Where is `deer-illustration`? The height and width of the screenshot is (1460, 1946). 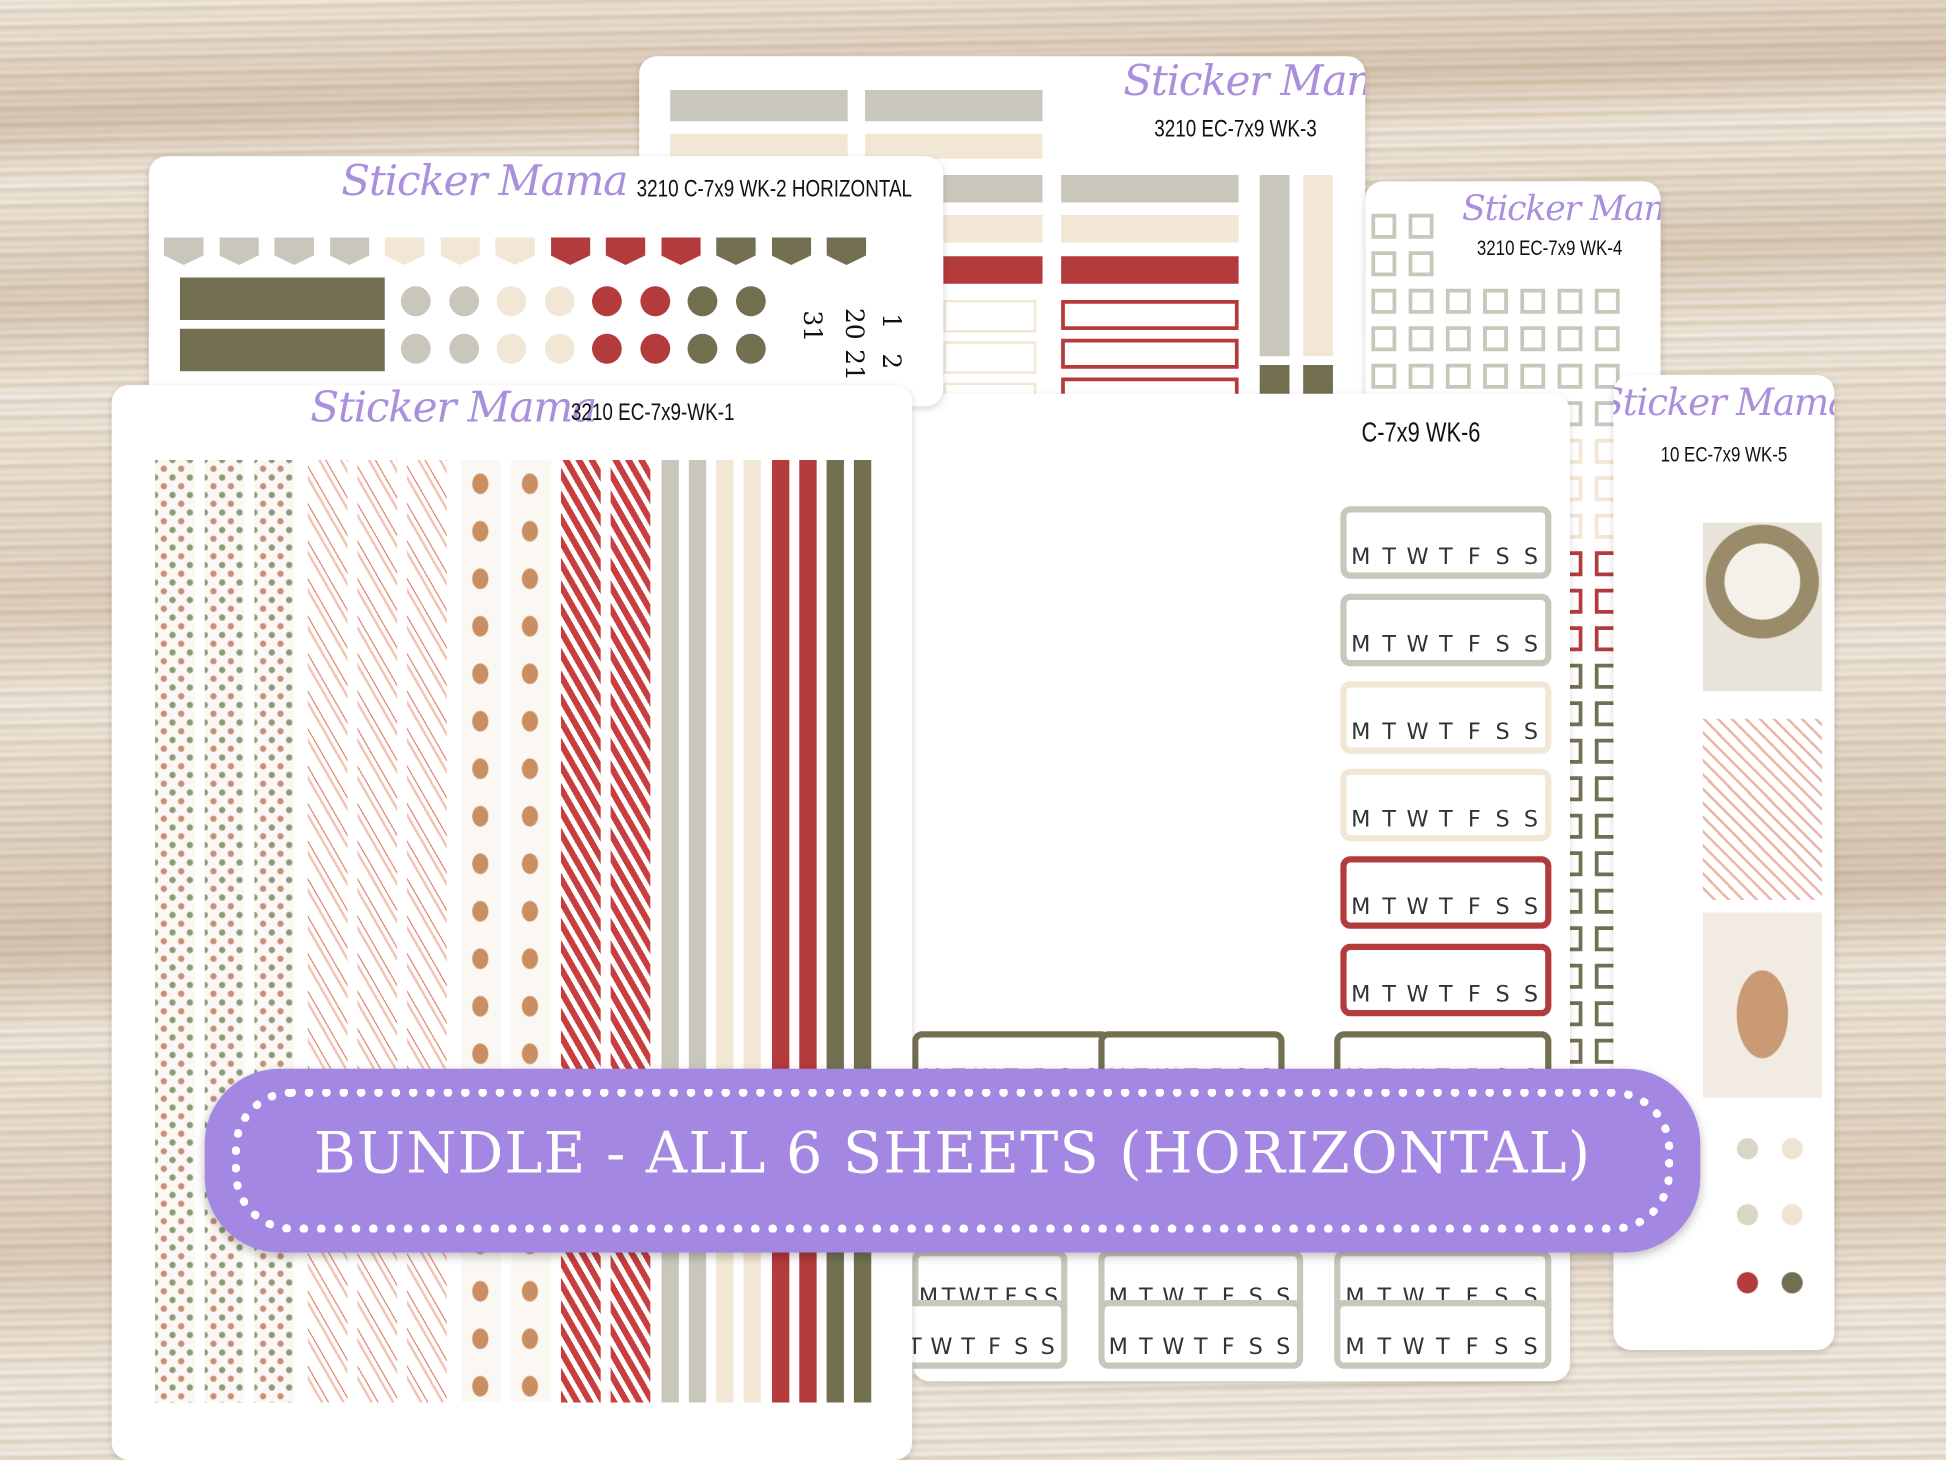 deer-illustration is located at coordinates (1762, 1005).